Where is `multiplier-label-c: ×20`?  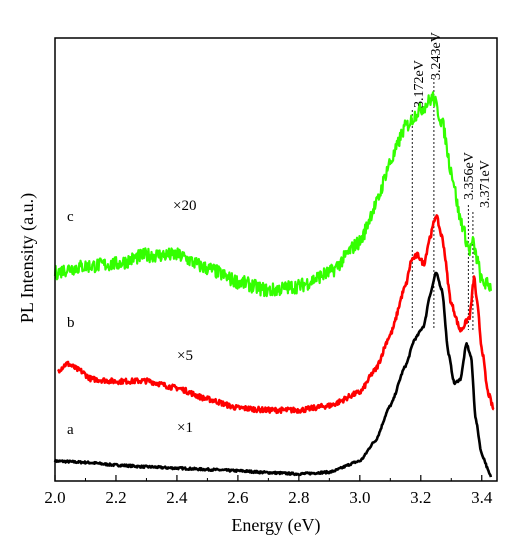
multiplier-label-c: ×20 is located at coordinates (184, 206).